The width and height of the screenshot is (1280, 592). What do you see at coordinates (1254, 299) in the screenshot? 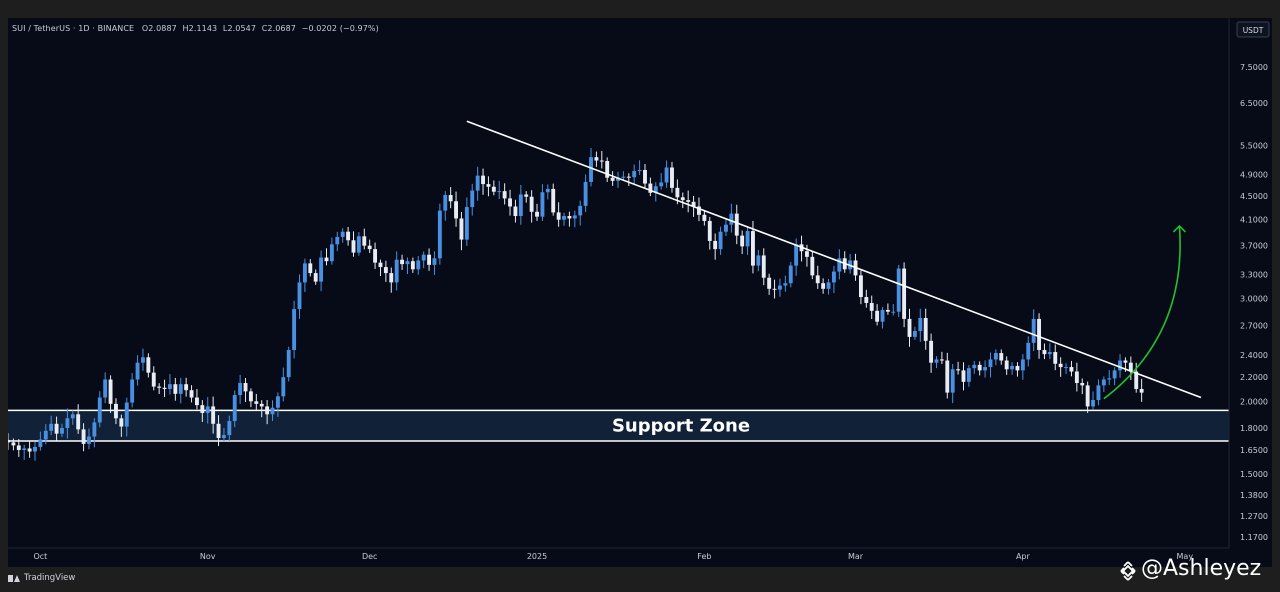
I see `price-tick-label: 3.0000` at bounding box center [1254, 299].